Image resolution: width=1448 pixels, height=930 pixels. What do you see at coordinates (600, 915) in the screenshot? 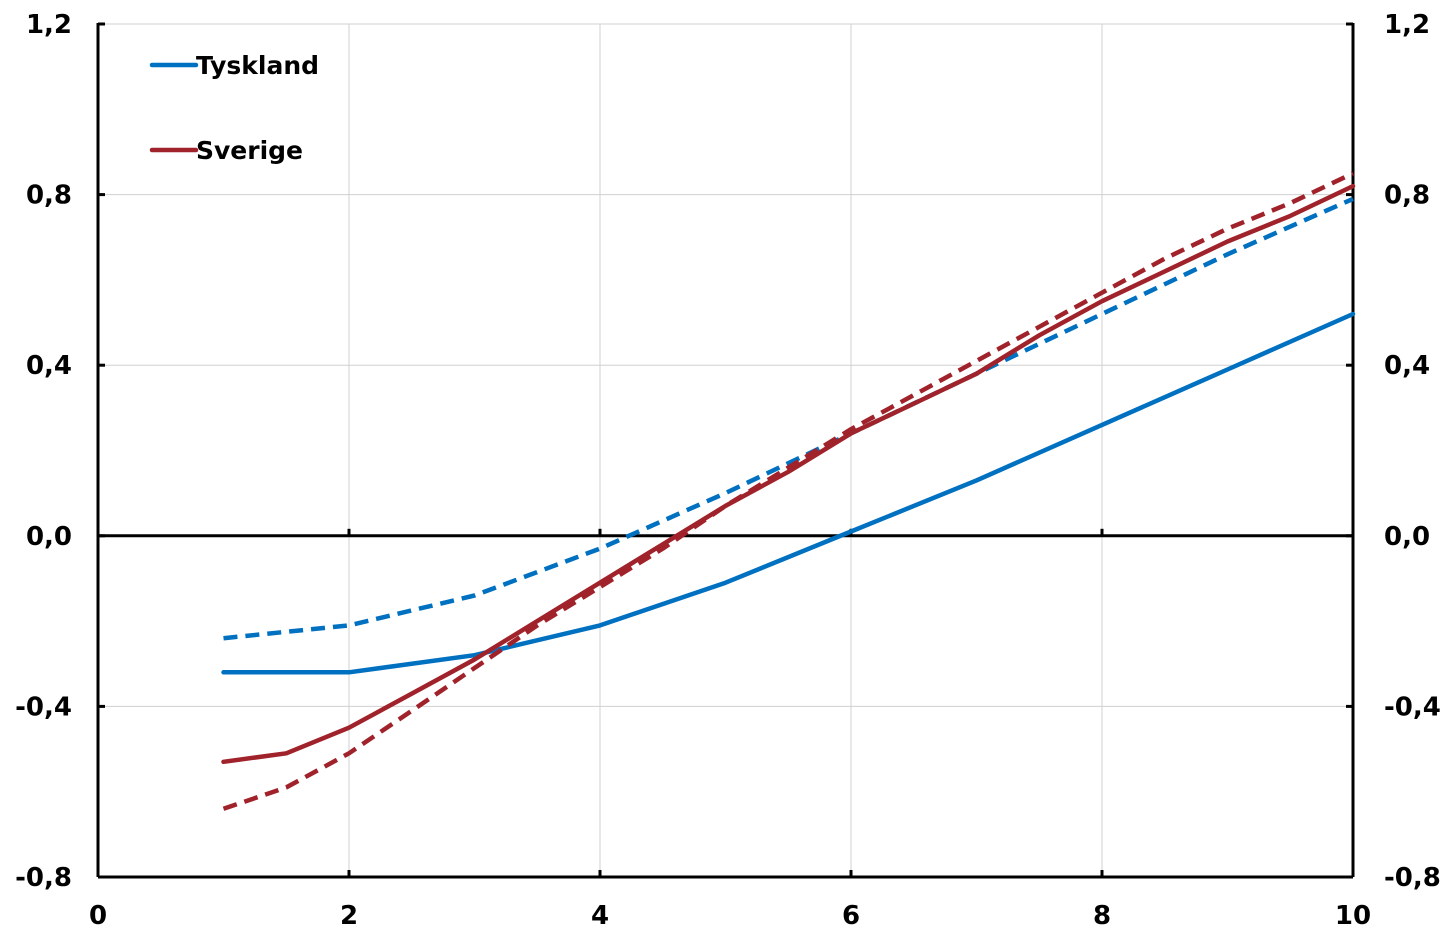
I see `x-tick-label: 4` at bounding box center [600, 915].